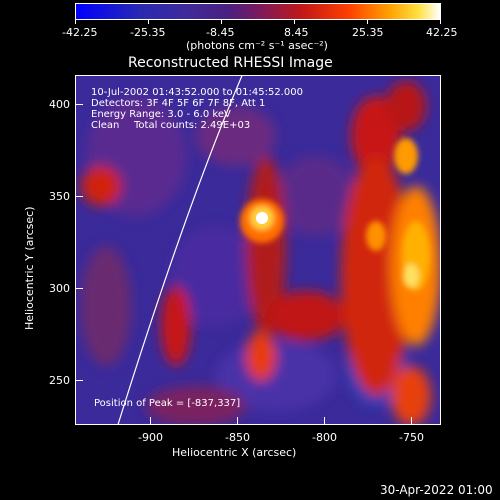 The image size is (500, 500). What do you see at coordinates (167, 403) in the screenshot?
I see `peak-position: Position of Peak = [-837,337]` at bounding box center [167, 403].